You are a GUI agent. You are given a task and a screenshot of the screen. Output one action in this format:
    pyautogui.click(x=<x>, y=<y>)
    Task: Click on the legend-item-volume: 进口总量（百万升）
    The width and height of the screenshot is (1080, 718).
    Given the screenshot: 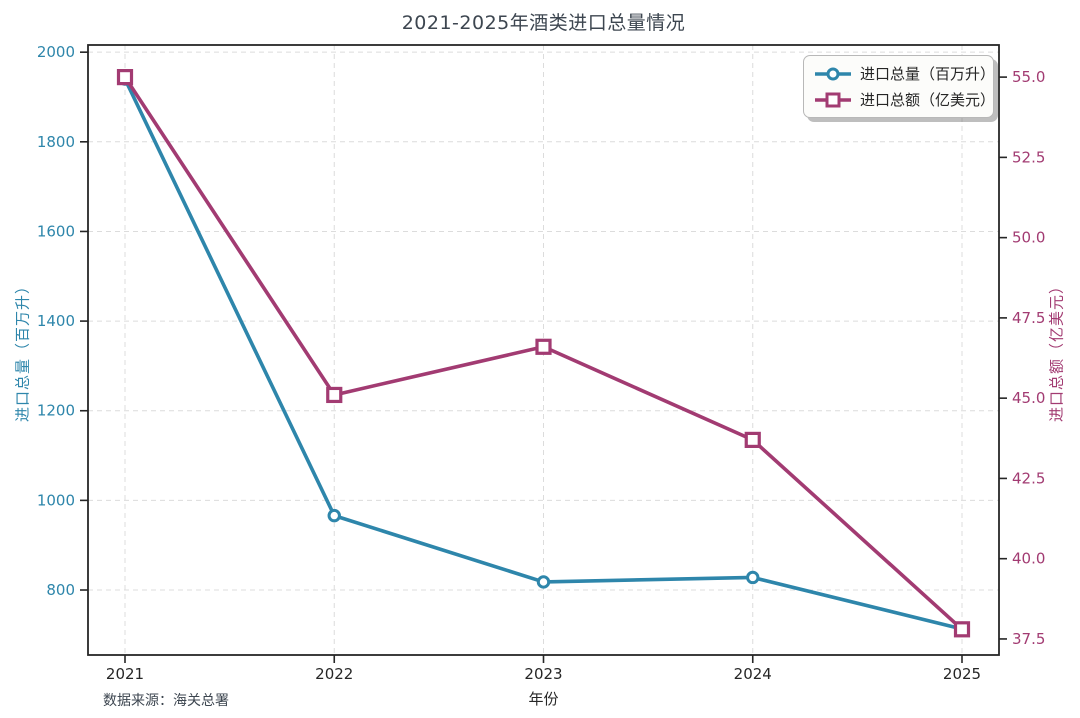 What is the action you would take?
    pyautogui.click(x=904, y=73)
    